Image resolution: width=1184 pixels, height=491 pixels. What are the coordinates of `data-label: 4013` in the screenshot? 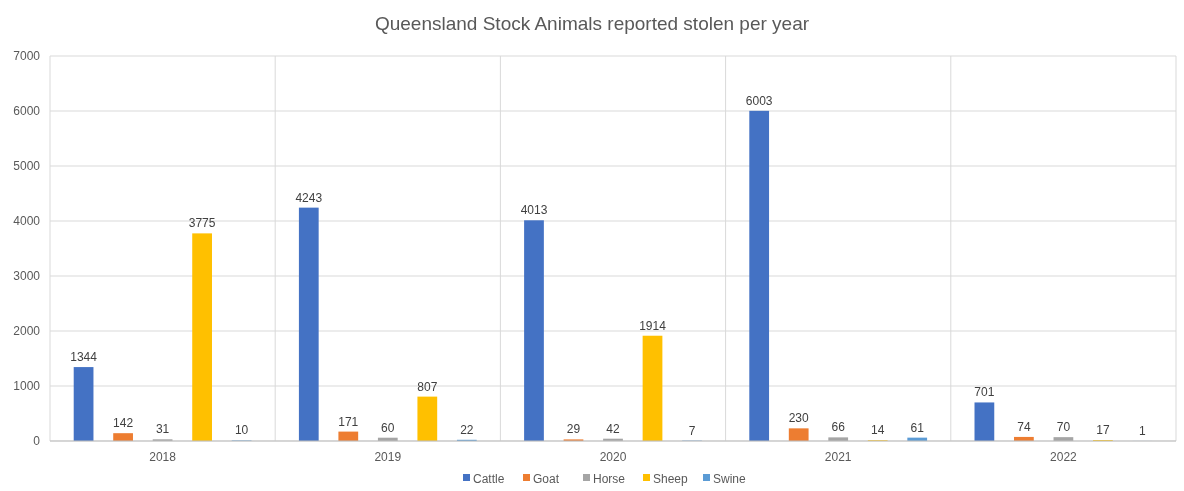 It's located at (534, 210).